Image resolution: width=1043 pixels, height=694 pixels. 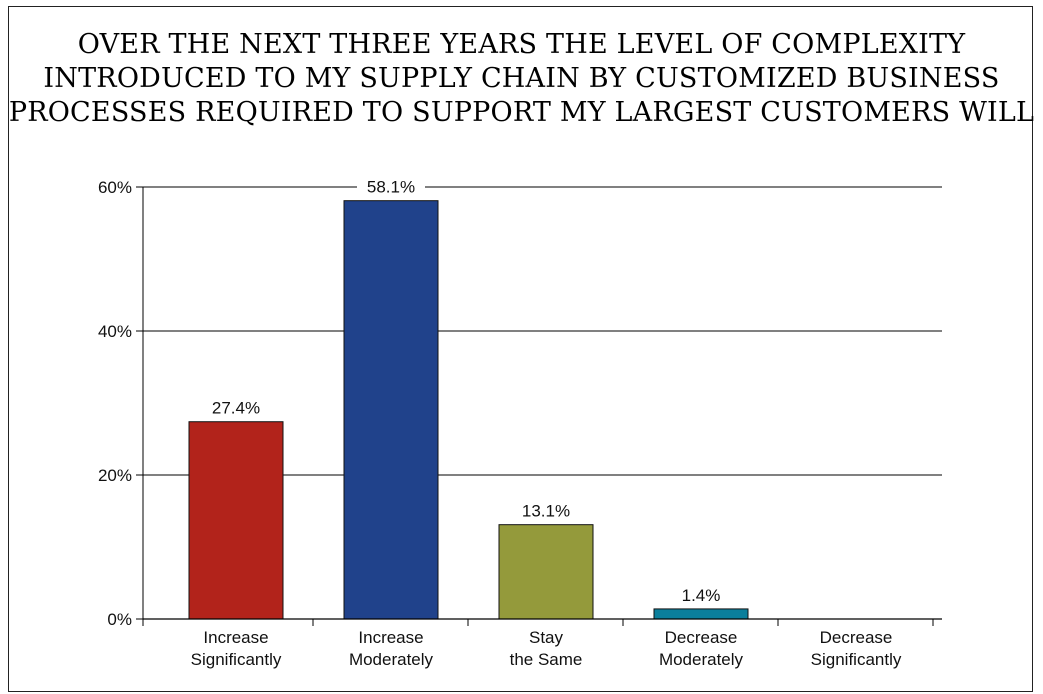 I want to click on y-tick-label: 0%, so click(x=119, y=619).